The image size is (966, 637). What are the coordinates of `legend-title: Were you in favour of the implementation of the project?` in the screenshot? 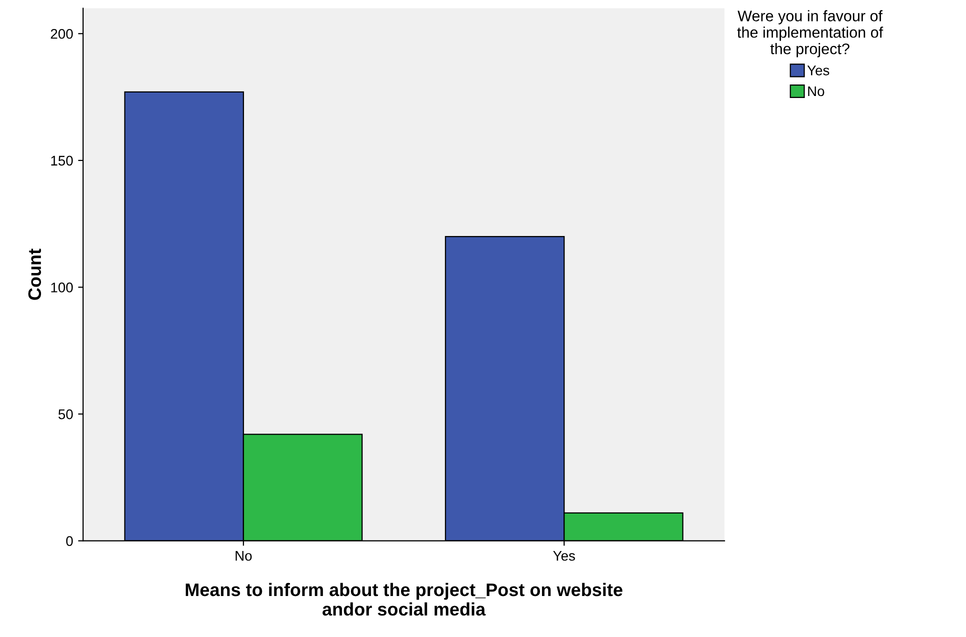 It's located at (810, 34).